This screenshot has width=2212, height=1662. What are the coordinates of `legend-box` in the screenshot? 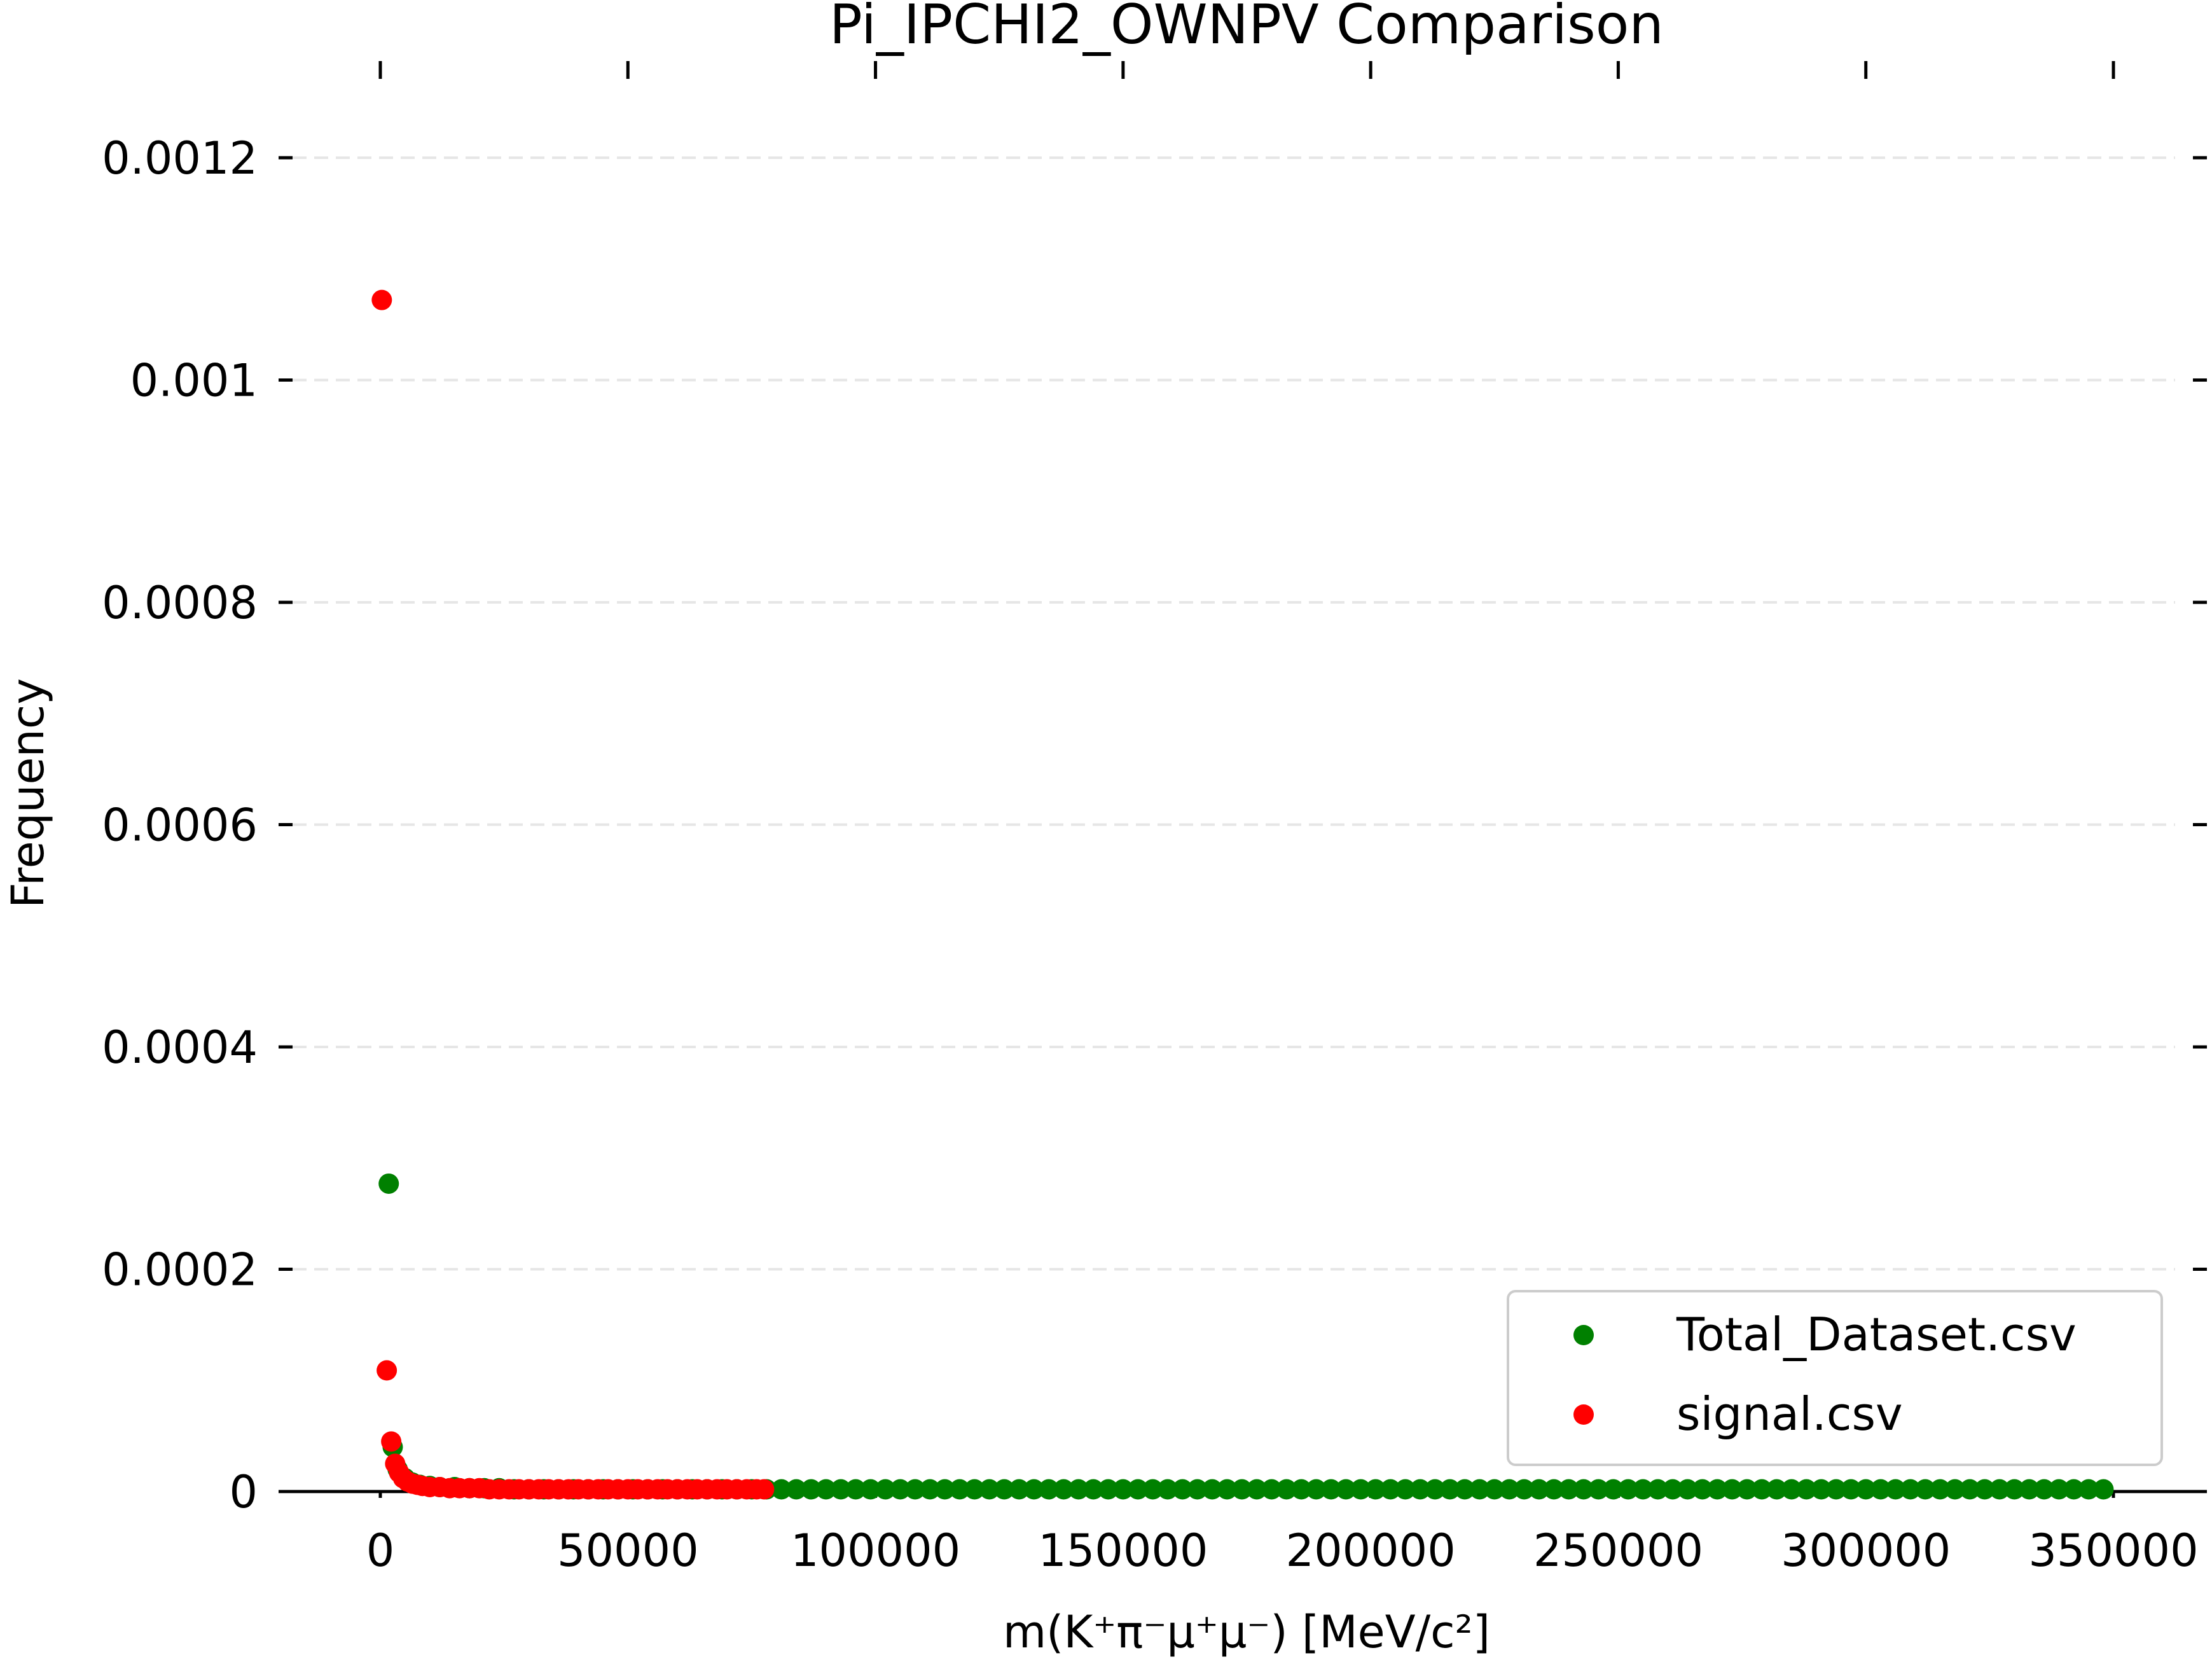 It's located at (1835, 1378).